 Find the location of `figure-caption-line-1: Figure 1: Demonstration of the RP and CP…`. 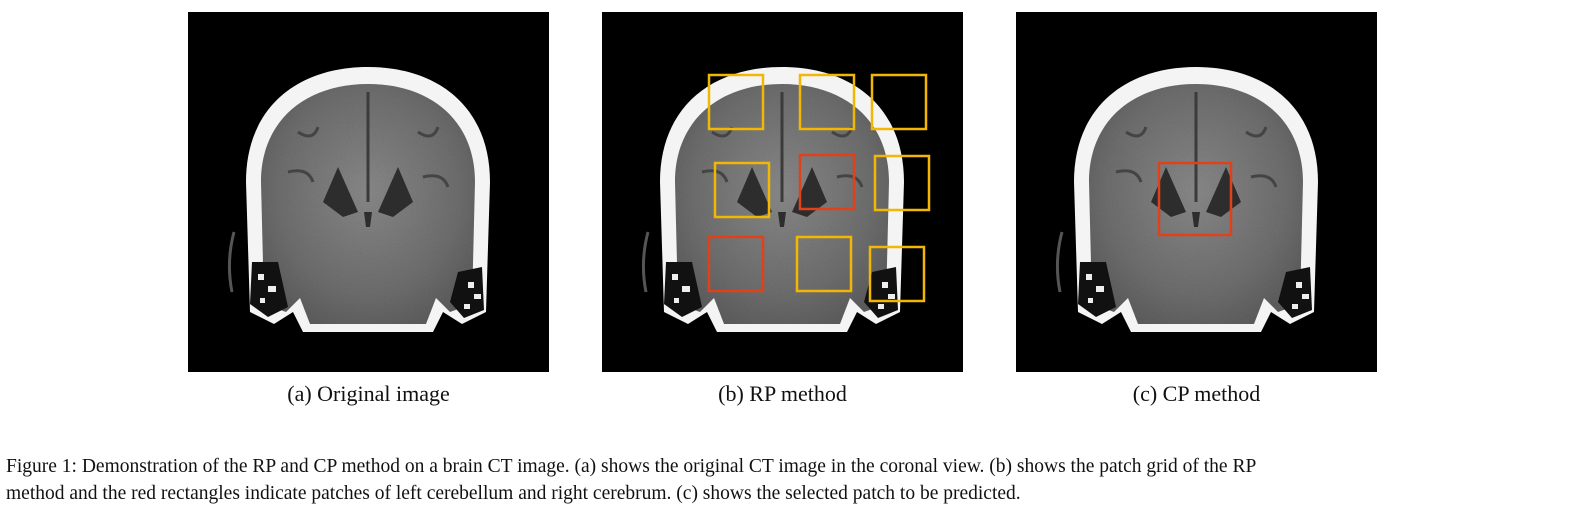

figure-caption-line-1: Figure 1: Demonstration of the RP and CP… is located at coordinates (631, 466).